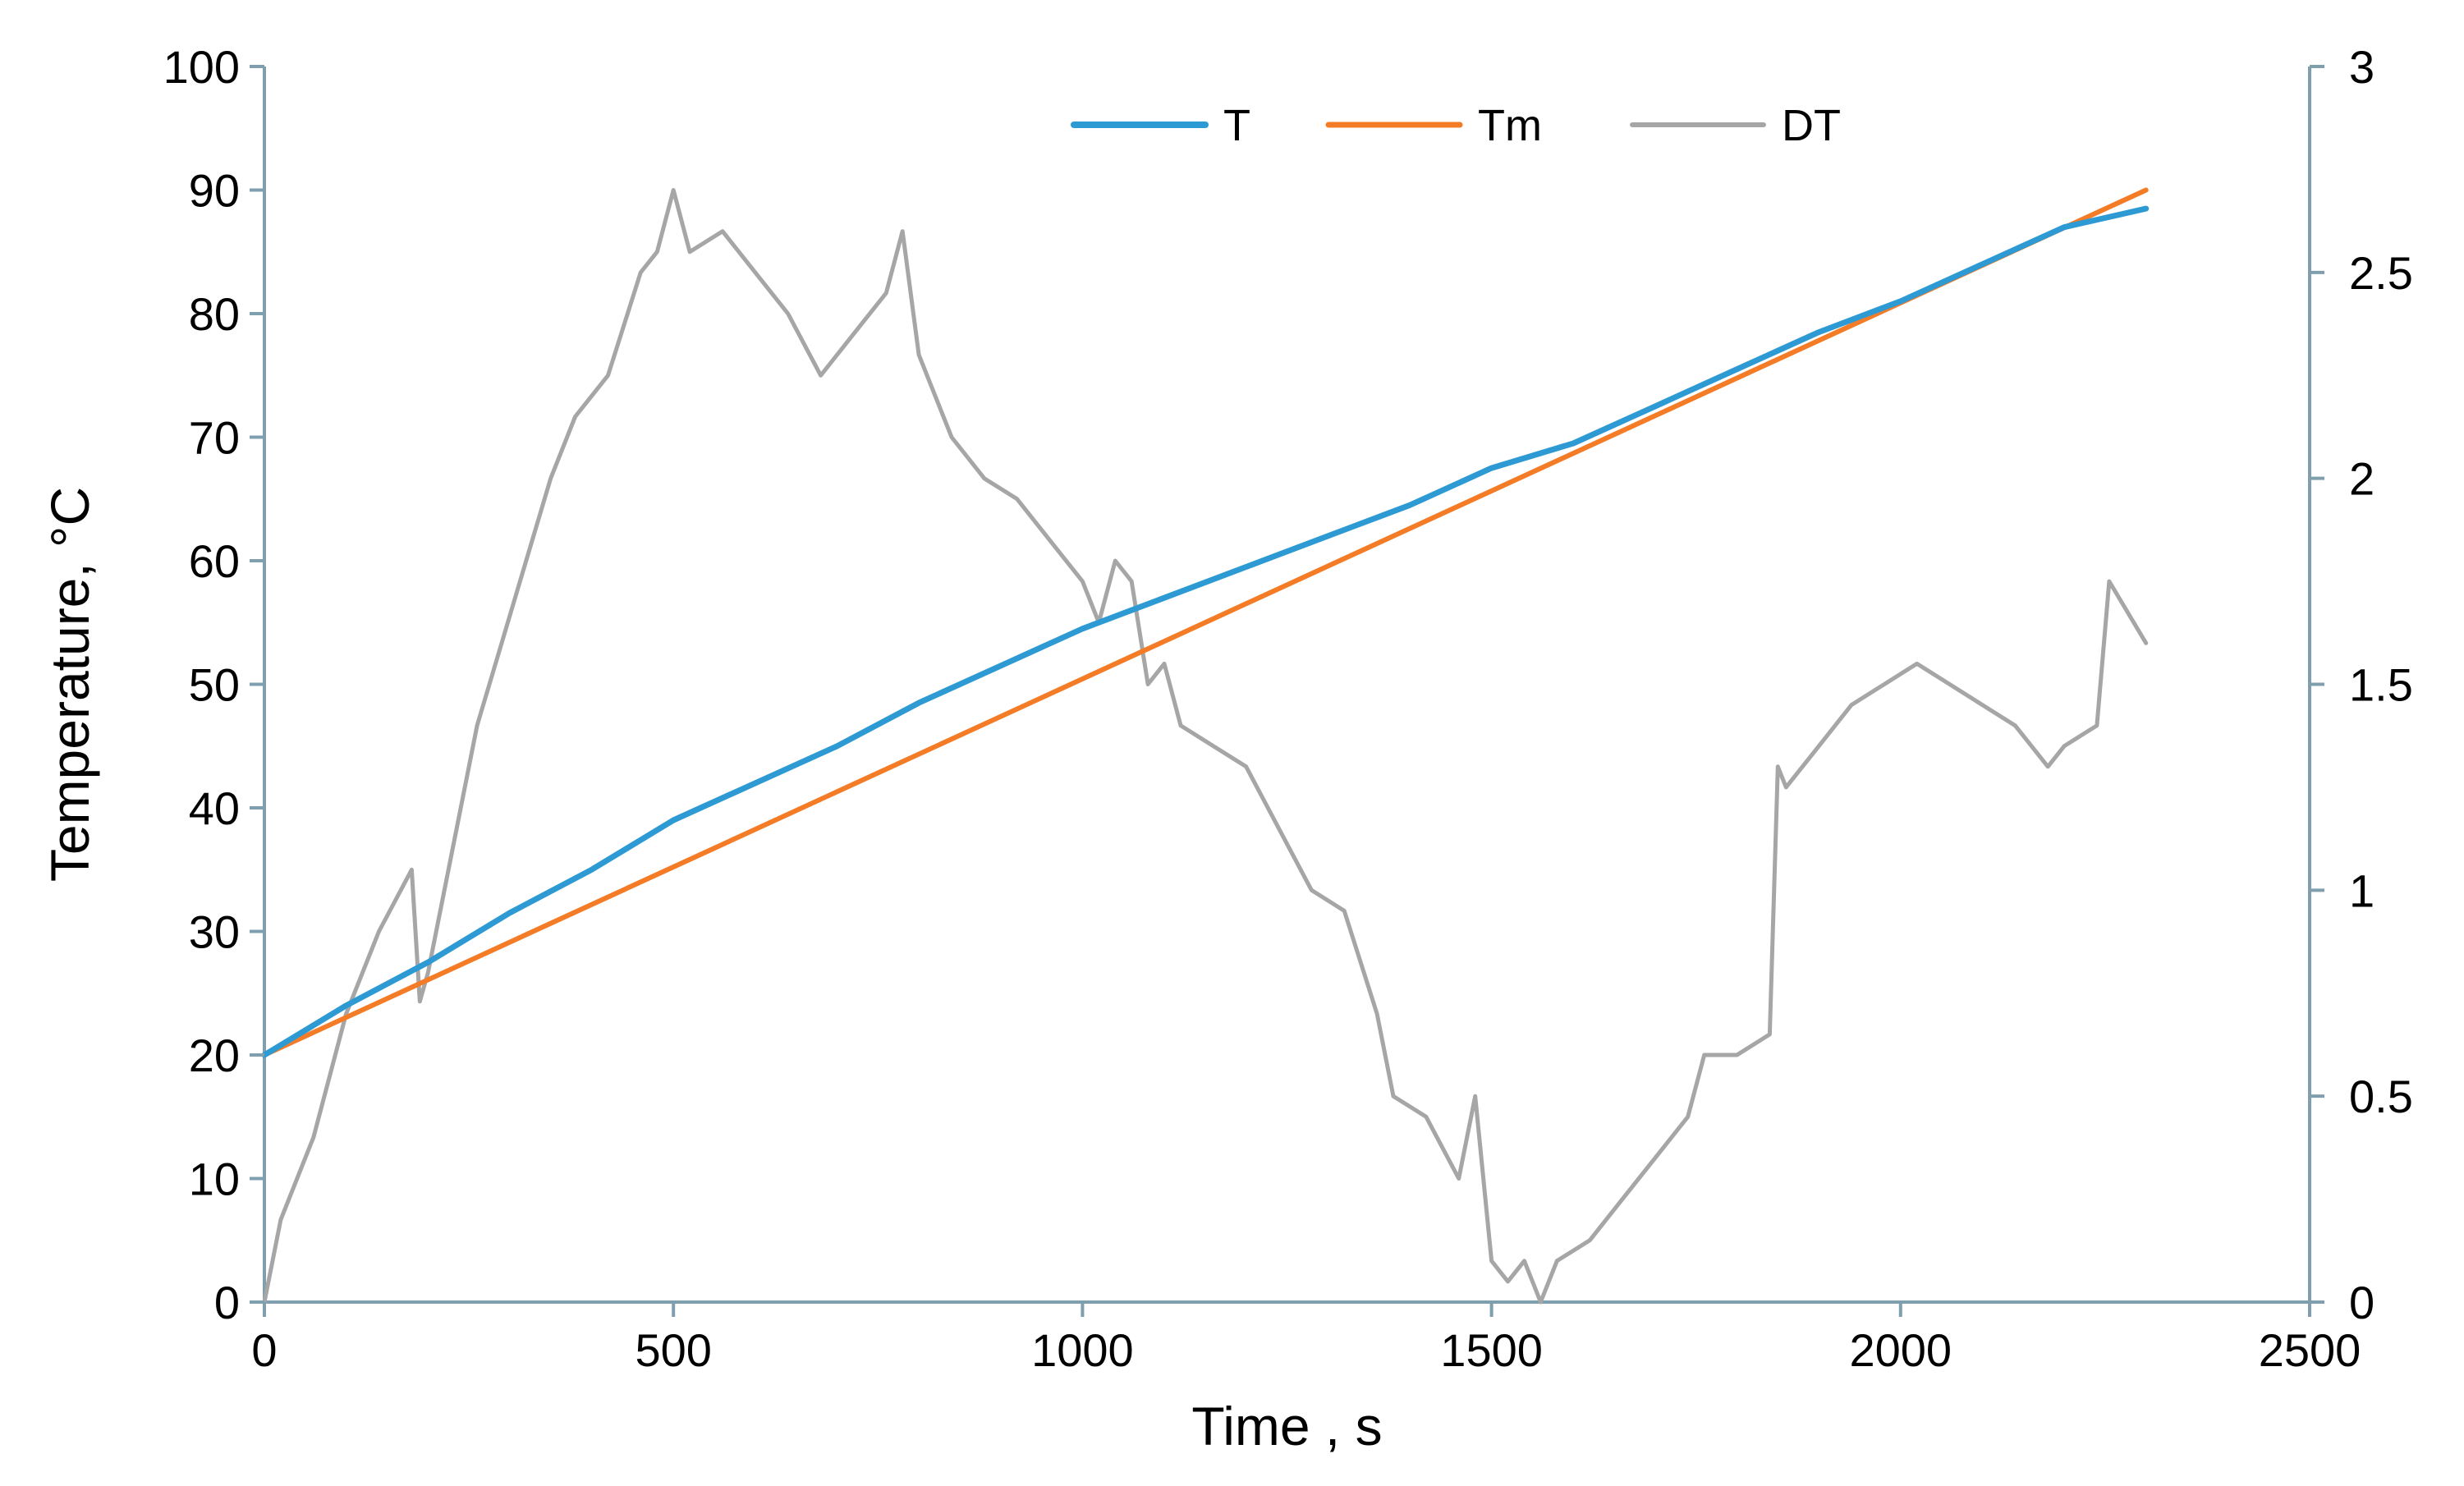  What do you see at coordinates (215, 561) in the screenshot?
I see `y-tick-label: 60` at bounding box center [215, 561].